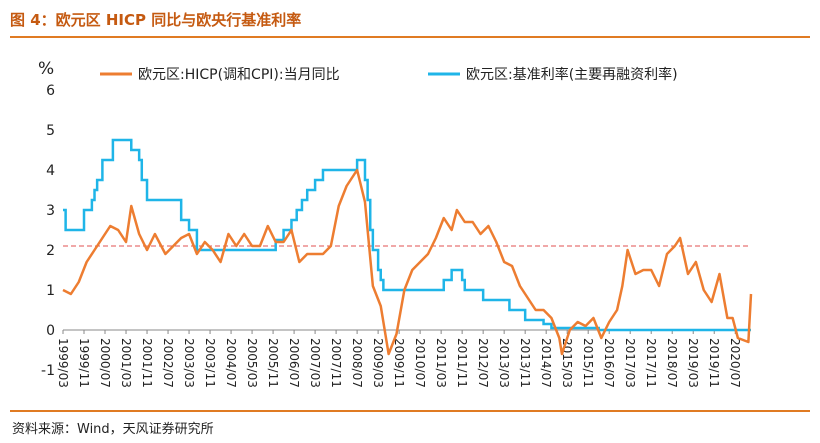  I want to click on x-tick-label: 2007/03, so click(315, 363).